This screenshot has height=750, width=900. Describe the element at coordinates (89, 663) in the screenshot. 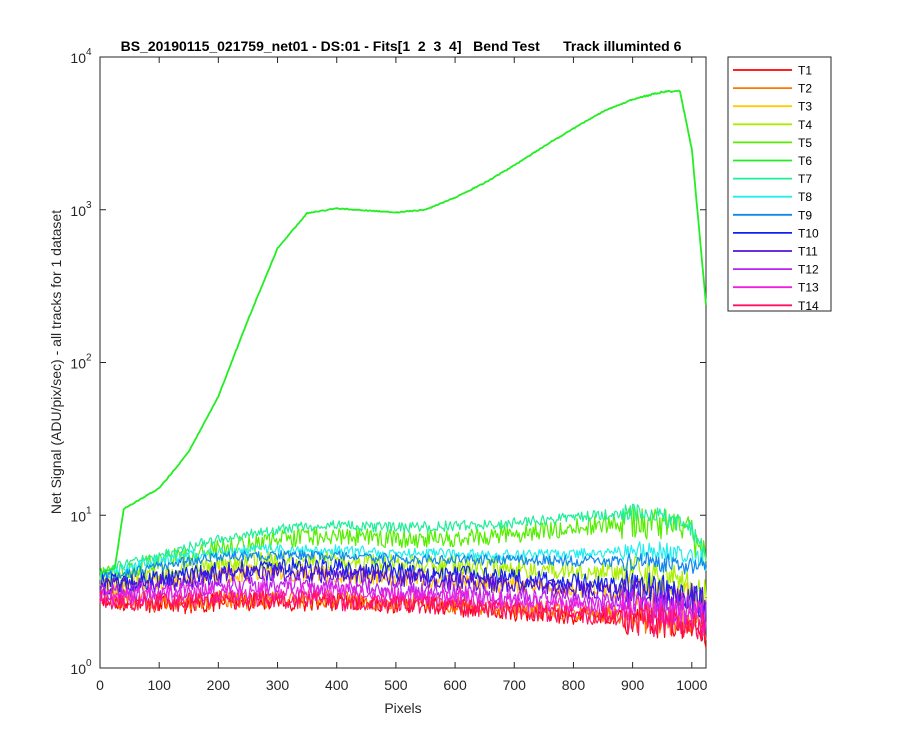

I see `y-tick-exponent: 0` at that location.